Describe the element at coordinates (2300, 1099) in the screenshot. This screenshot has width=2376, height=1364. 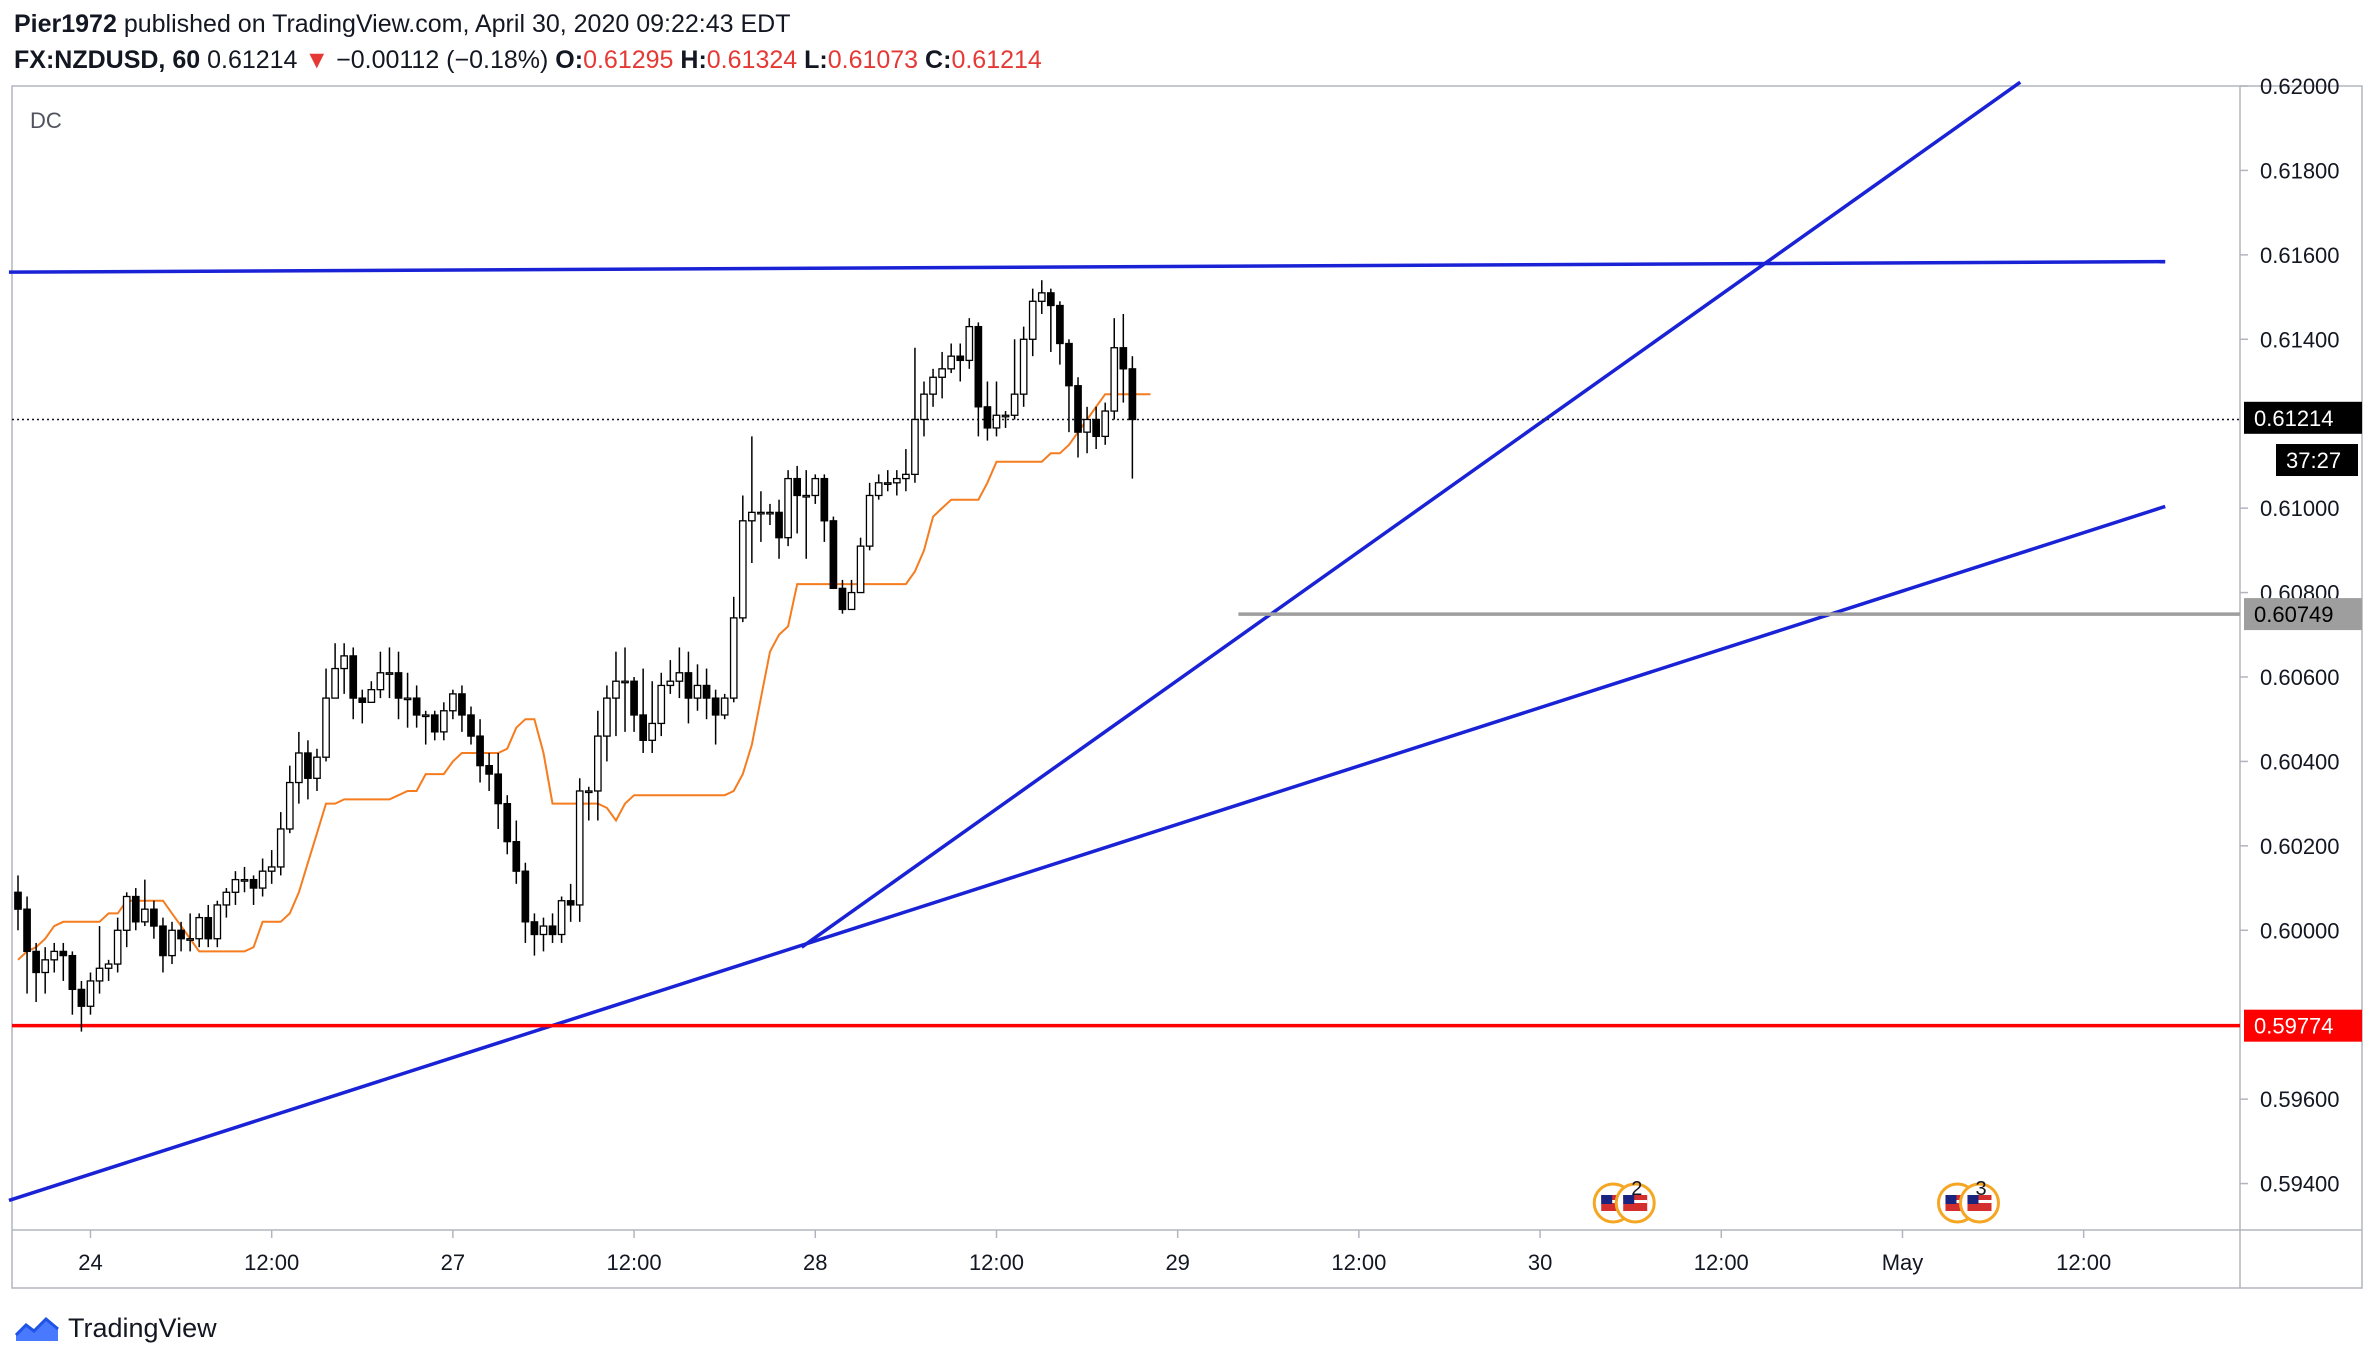
I see `y-tick-label: 0.59600` at that location.